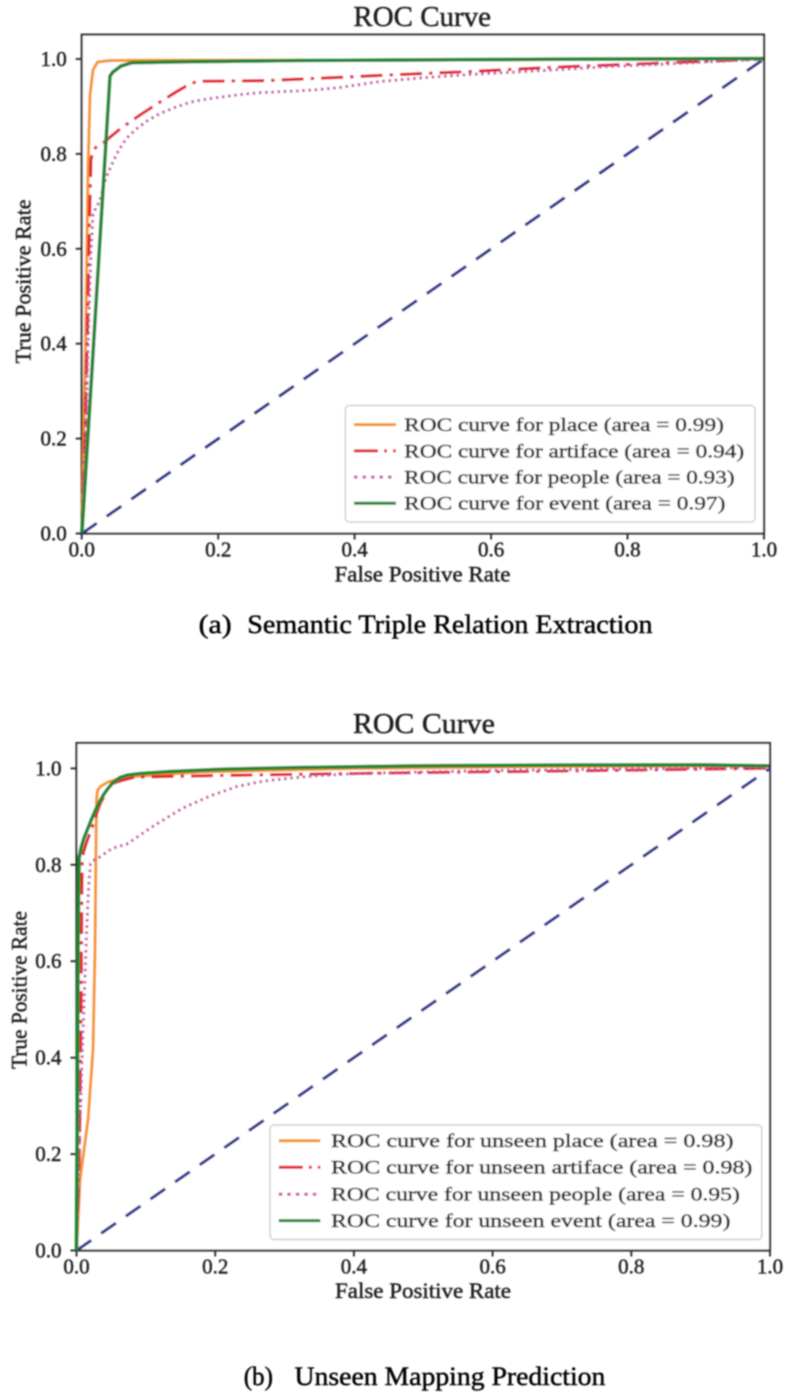 The height and width of the screenshot is (1399, 803). I want to click on svg-text:Semantic Triple Relation Extra: Semantic Triple Relation Extraction, so click(449, 624).